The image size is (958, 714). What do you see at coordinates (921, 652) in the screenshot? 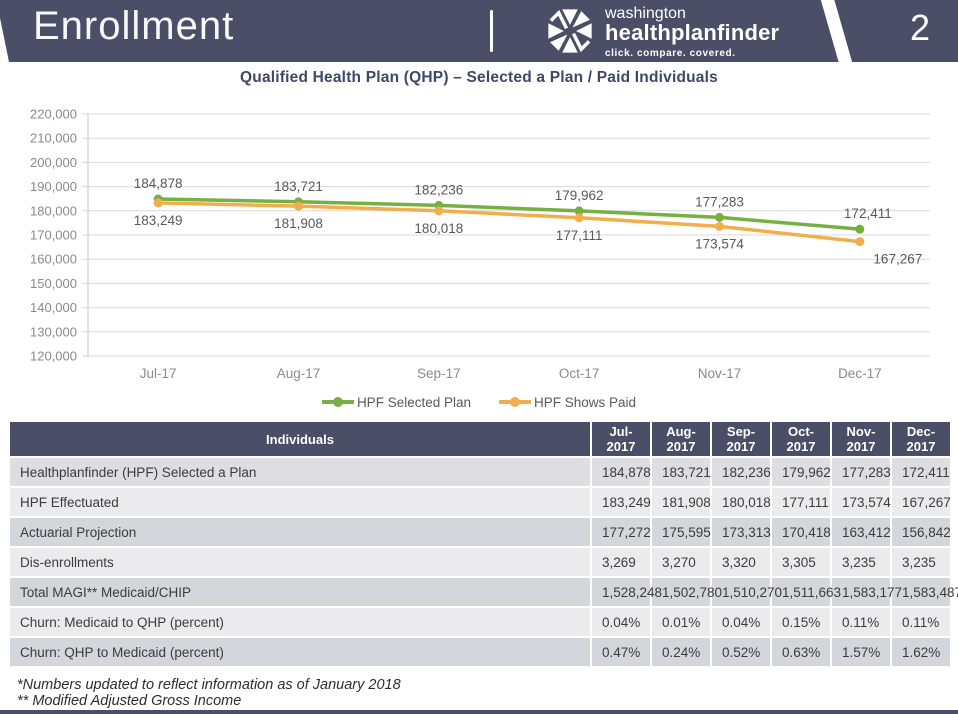
I see `table-cell: 1.62%` at bounding box center [921, 652].